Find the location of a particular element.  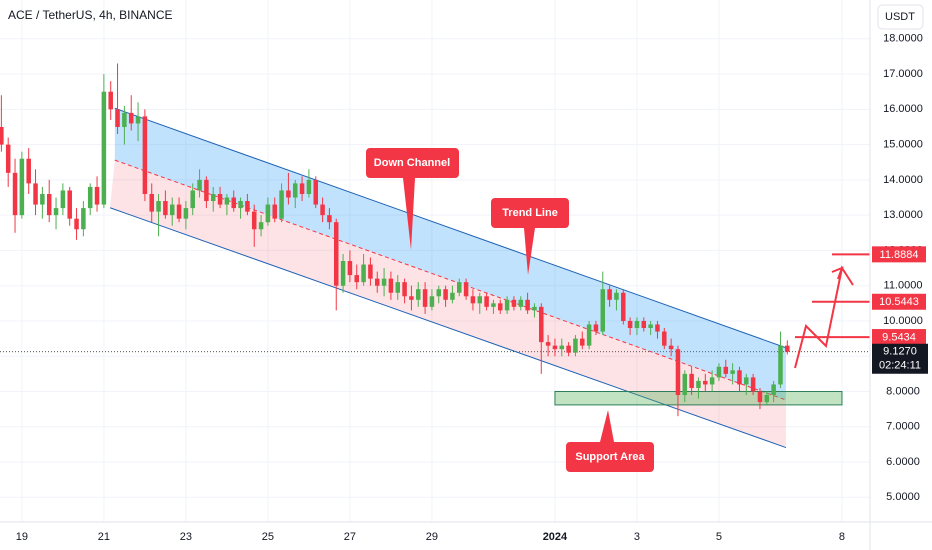

callout-support-area: Support Area is located at coordinates (610, 441).